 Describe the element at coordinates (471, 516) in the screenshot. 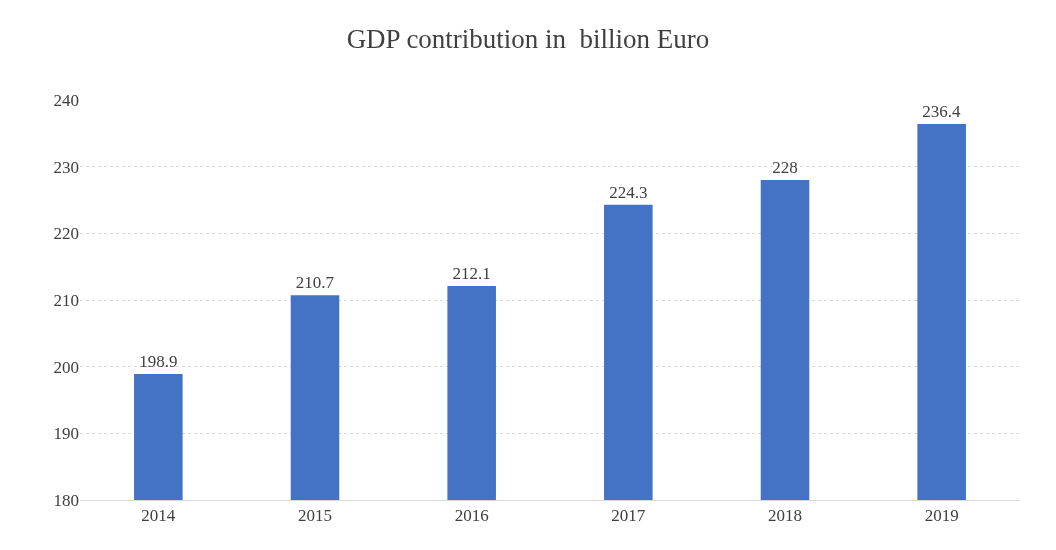

I see `x-tick-label: 2016` at that location.